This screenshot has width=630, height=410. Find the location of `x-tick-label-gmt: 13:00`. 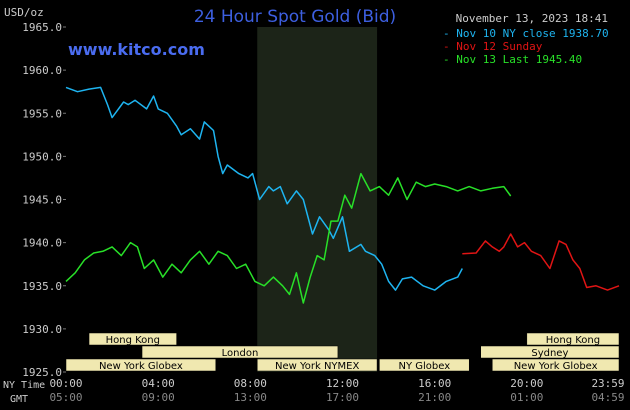

x-tick-label-gmt: 13:00 is located at coordinates (250, 397).